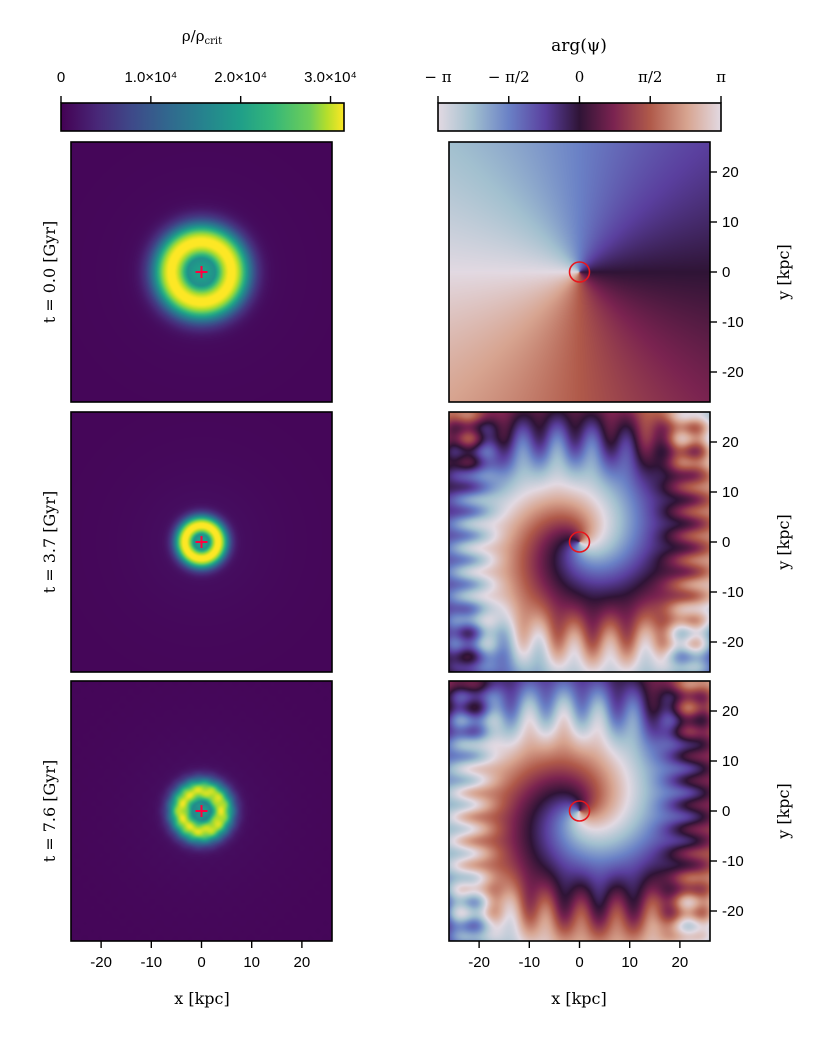 This screenshot has width=830, height=1038. I want to click on y-tick-label-row2-0: 20, so click(730, 442).